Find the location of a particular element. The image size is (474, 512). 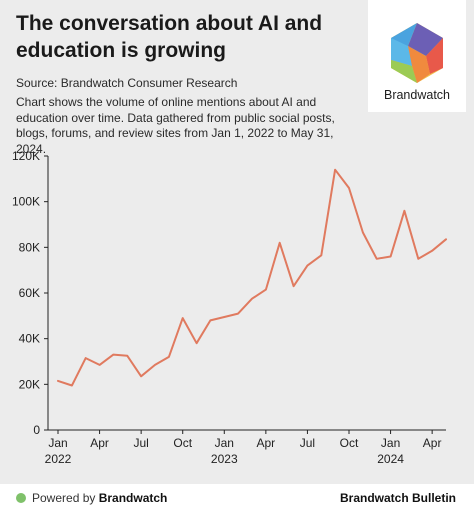

x-tick-year-label: 2023 is located at coordinates (224, 459).